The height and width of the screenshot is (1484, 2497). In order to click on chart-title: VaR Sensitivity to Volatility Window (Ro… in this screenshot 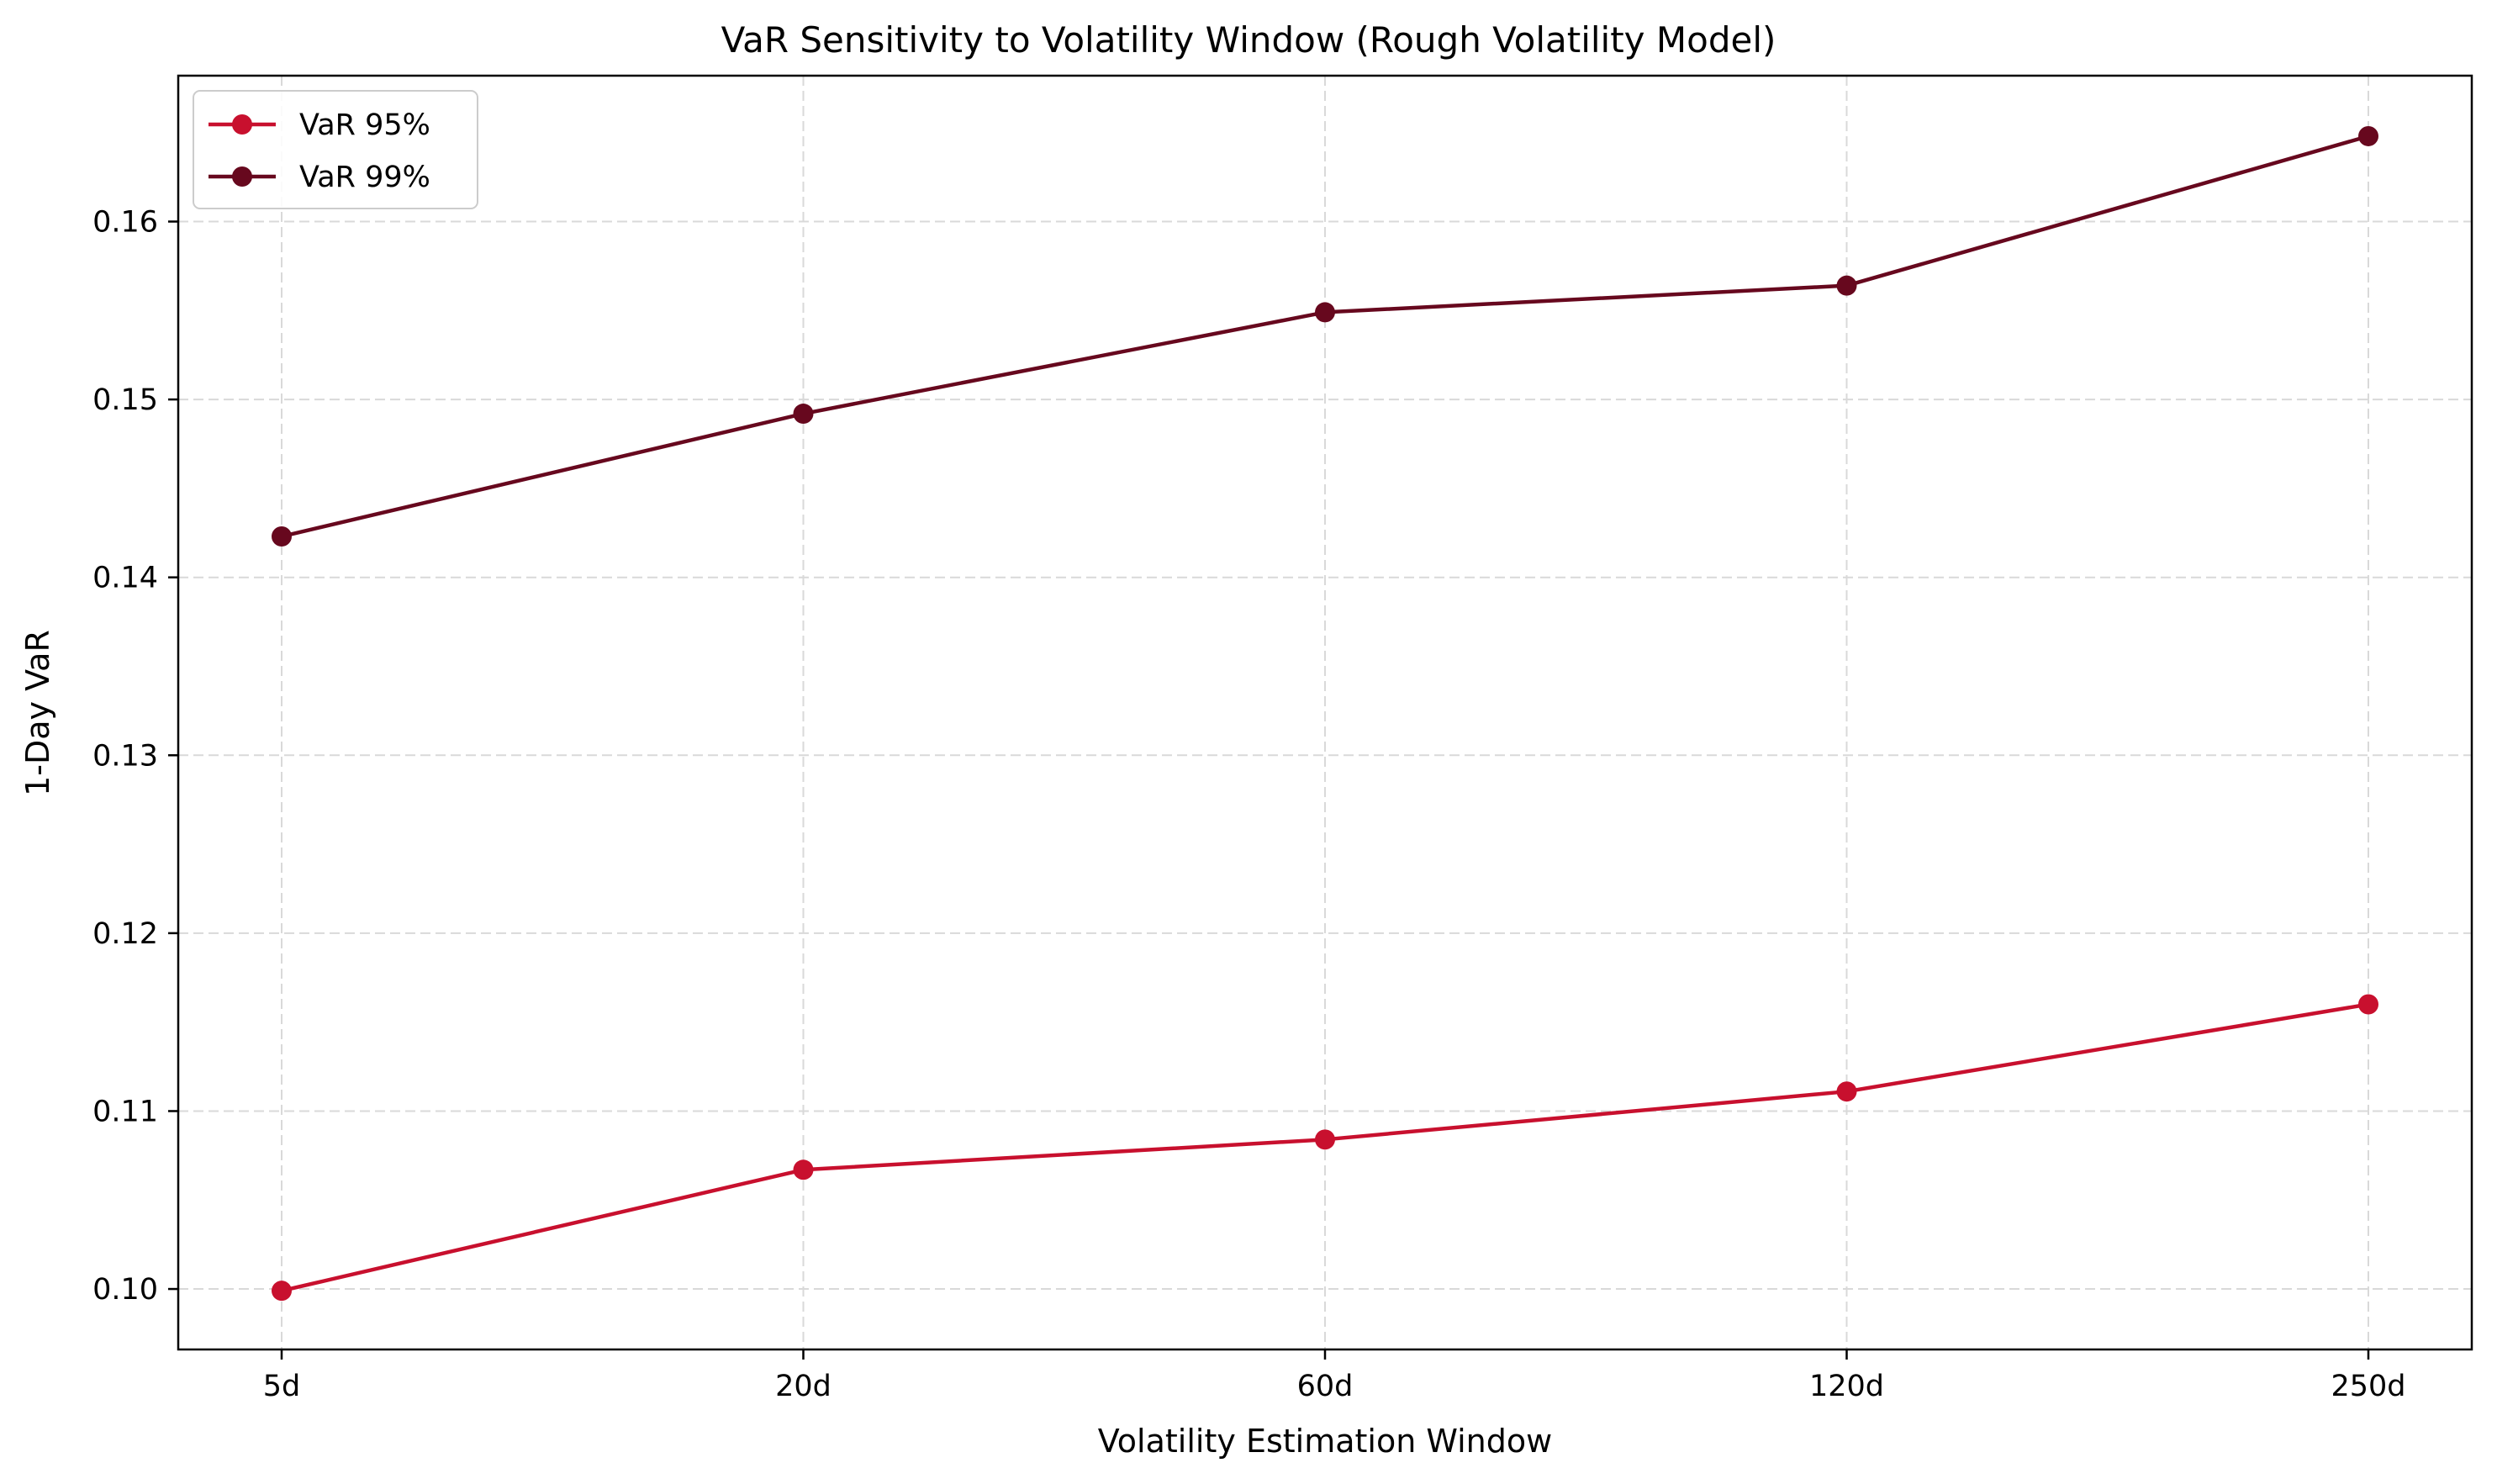, I will do `click(1248, 40)`.